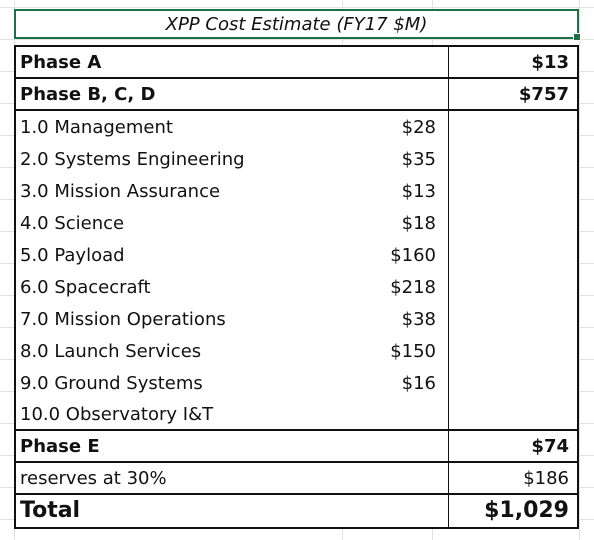 The height and width of the screenshot is (540, 594). Describe the element at coordinates (296, 510) in the screenshot. I see `table-row: Total $1,029` at that location.